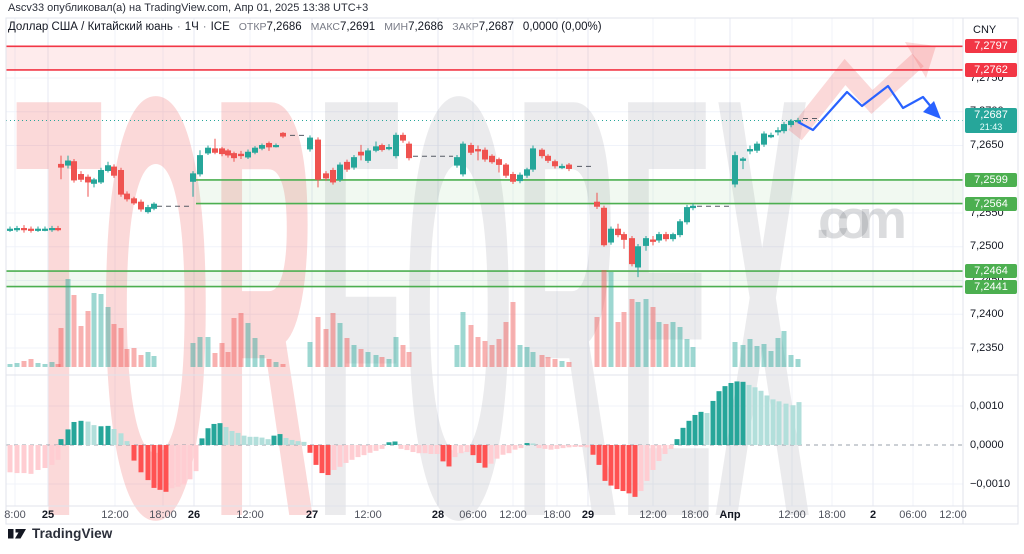  I want to click on time-tick-day: 29, so click(588, 515).